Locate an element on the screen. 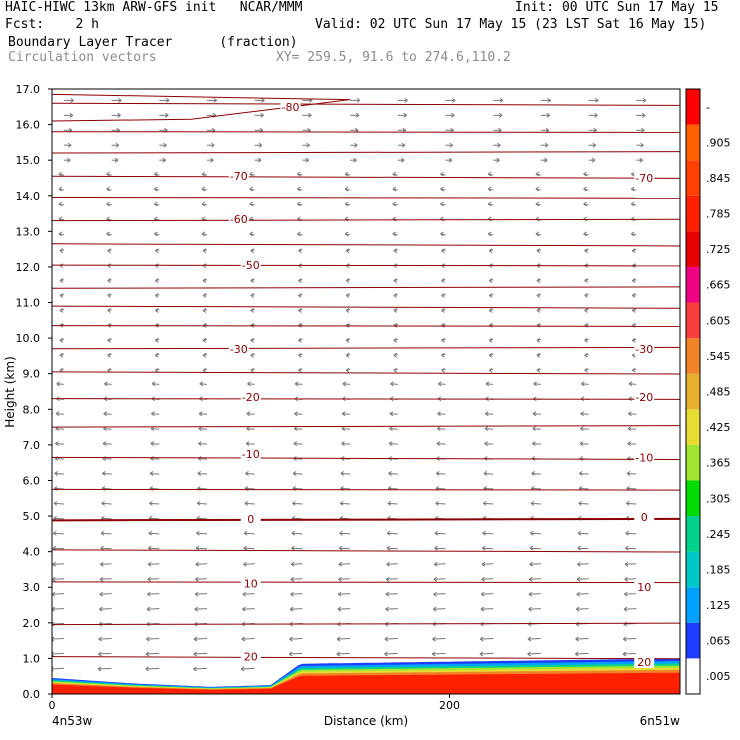 Image resolution: width=740 pixels, height=740 pixels. isotherm-label: -60 is located at coordinates (239, 219).